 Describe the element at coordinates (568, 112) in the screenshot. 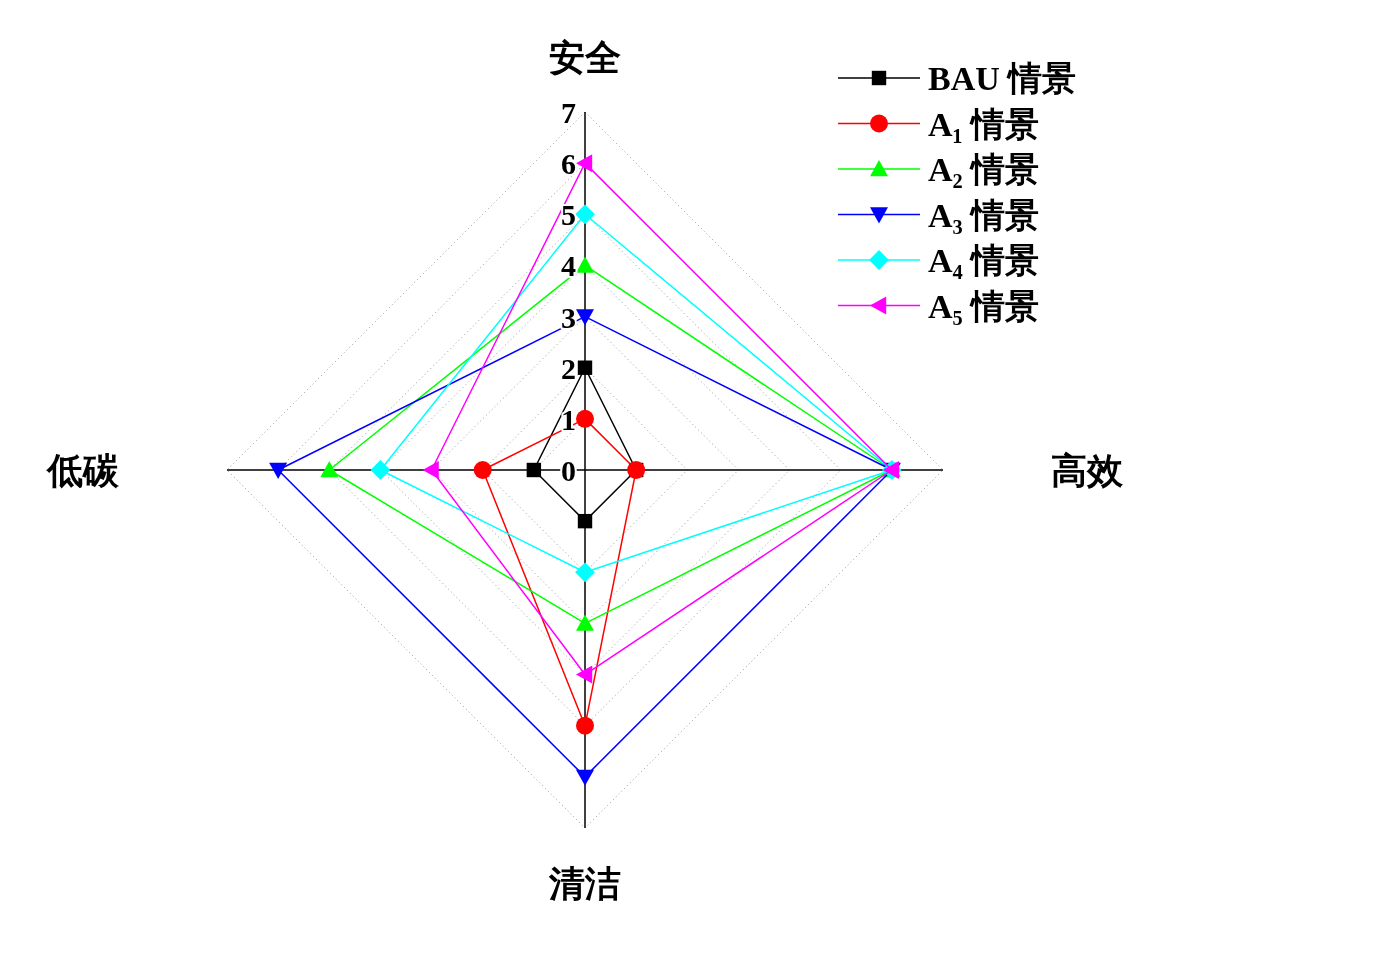

I see `y-tick-label: 7` at that location.